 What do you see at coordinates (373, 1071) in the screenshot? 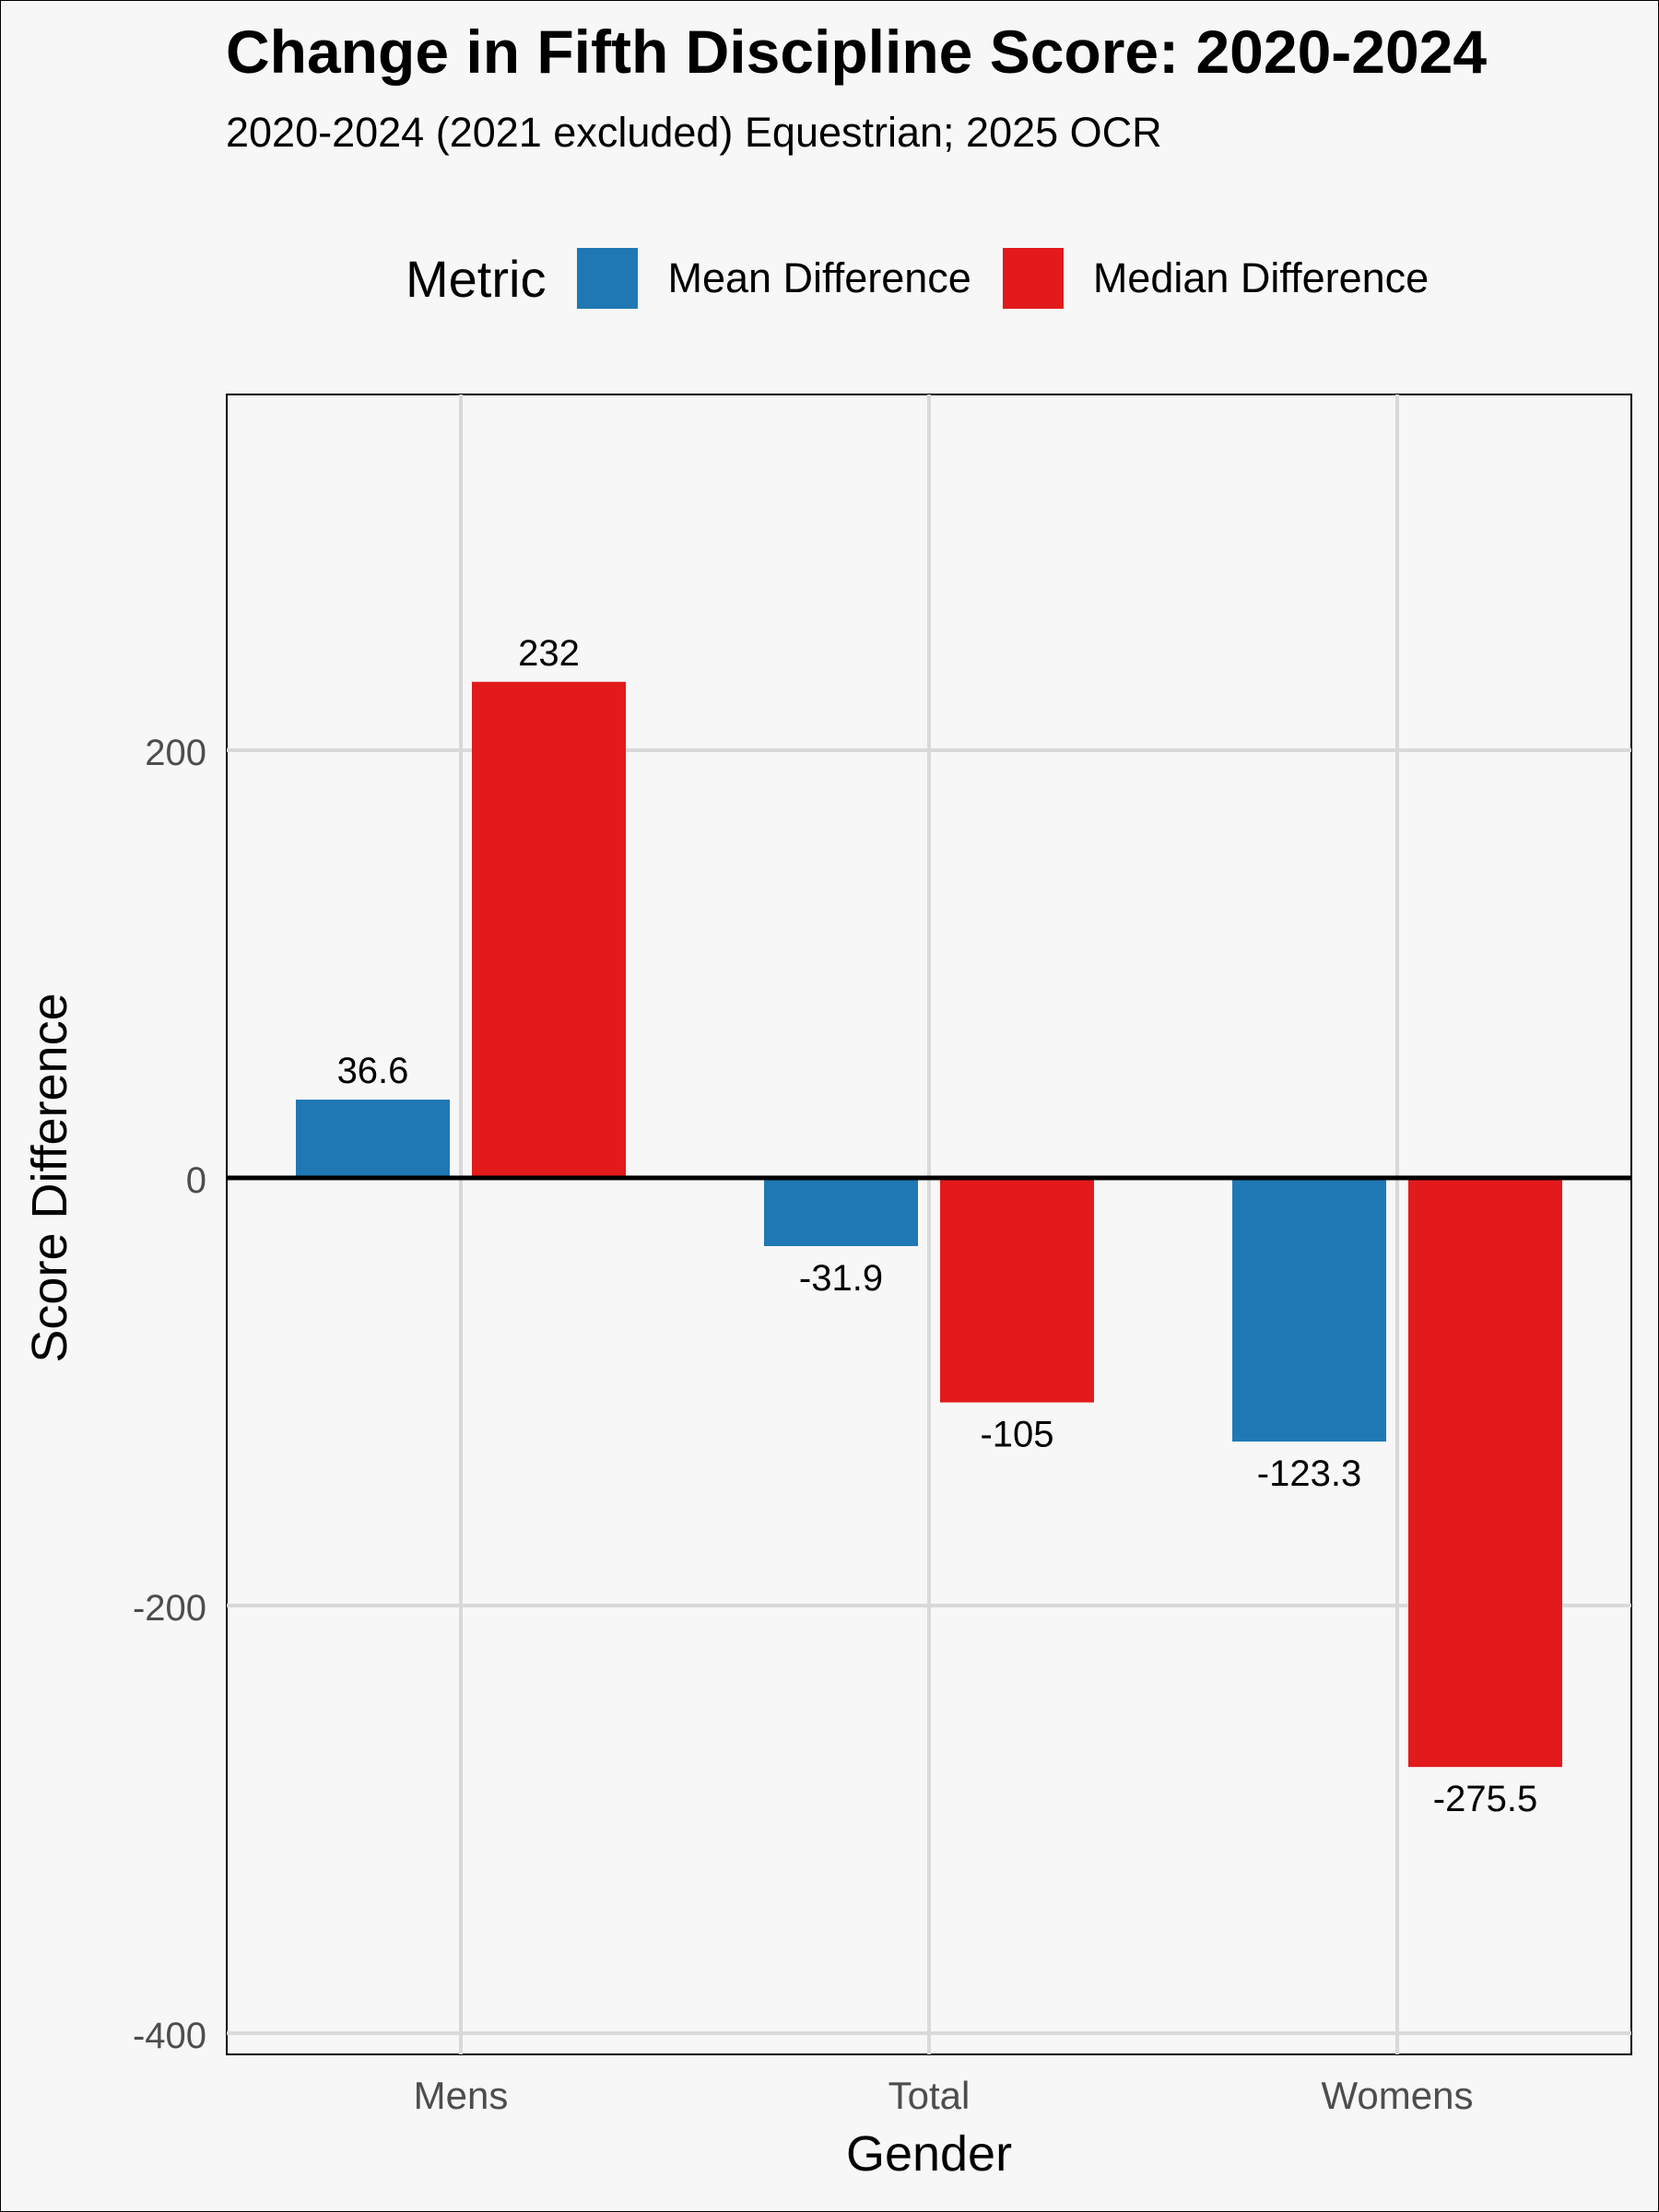
I see `bar-value-label: 36.6` at bounding box center [373, 1071].